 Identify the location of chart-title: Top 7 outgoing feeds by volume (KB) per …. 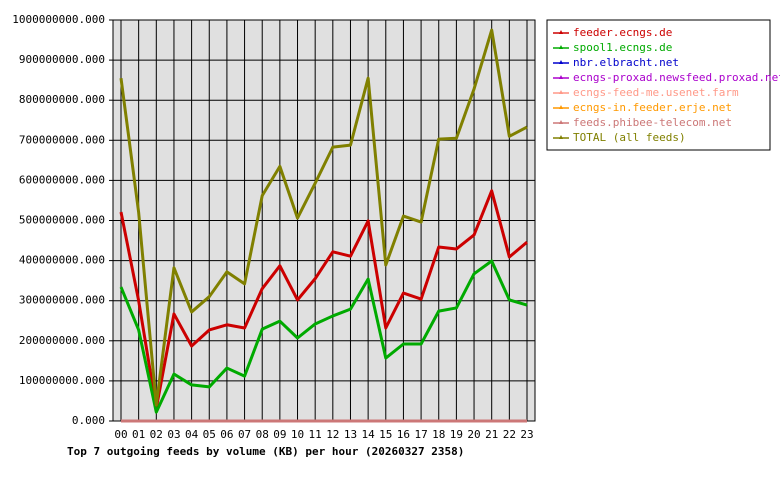
(265, 451).